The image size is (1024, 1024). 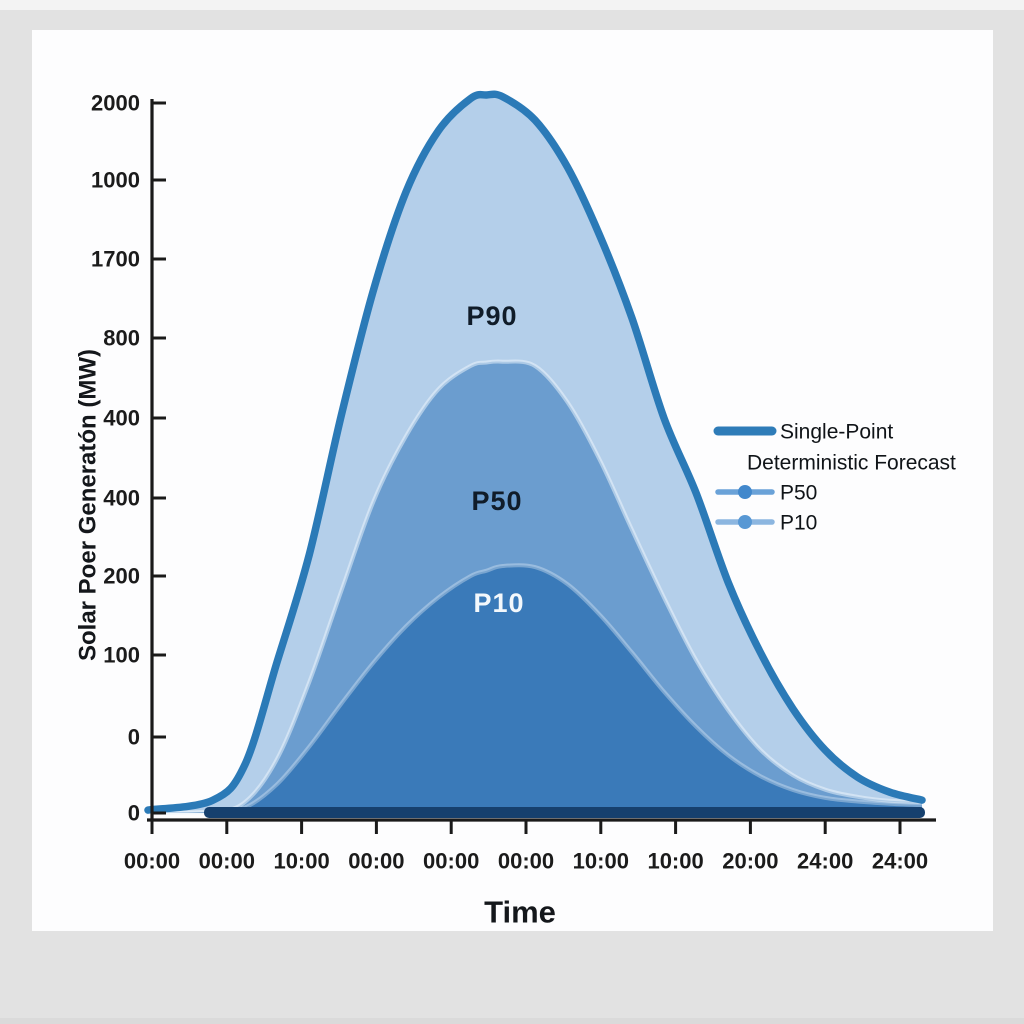 What do you see at coordinates (564, 812) in the screenshot?
I see `baseline-strip` at bounding box center [564, 812].